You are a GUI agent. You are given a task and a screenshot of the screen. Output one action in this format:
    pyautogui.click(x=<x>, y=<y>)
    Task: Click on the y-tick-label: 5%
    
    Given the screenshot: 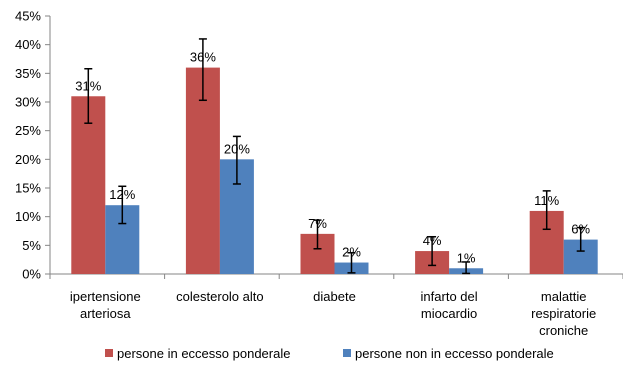 What is the action you would take?
    pyautogui.click(x=31, y=245)
    